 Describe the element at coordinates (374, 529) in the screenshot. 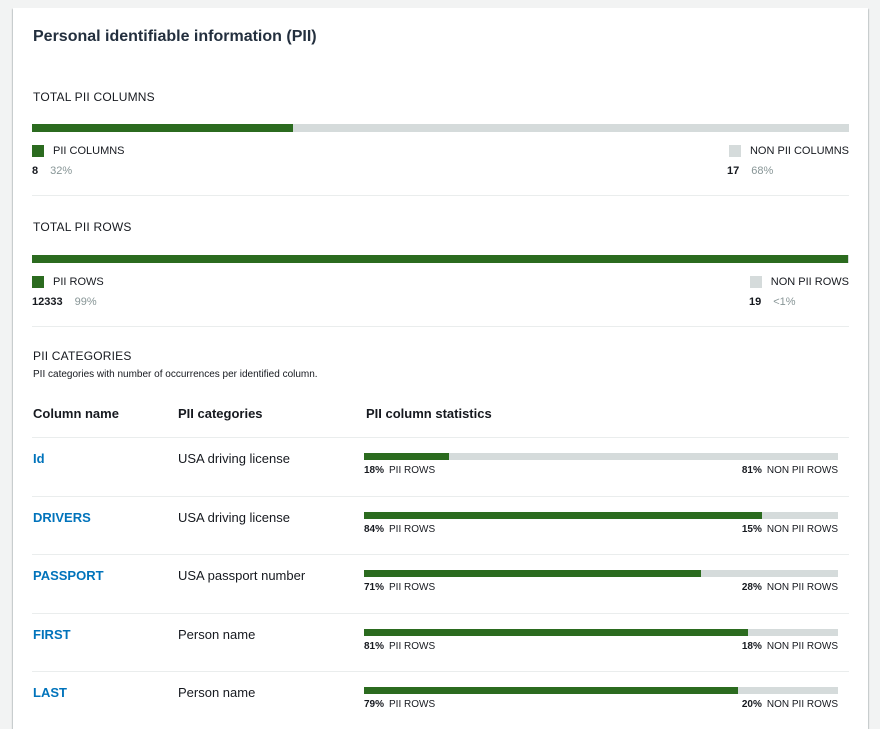

I see `pii-rows-percent: 84%` at that location.